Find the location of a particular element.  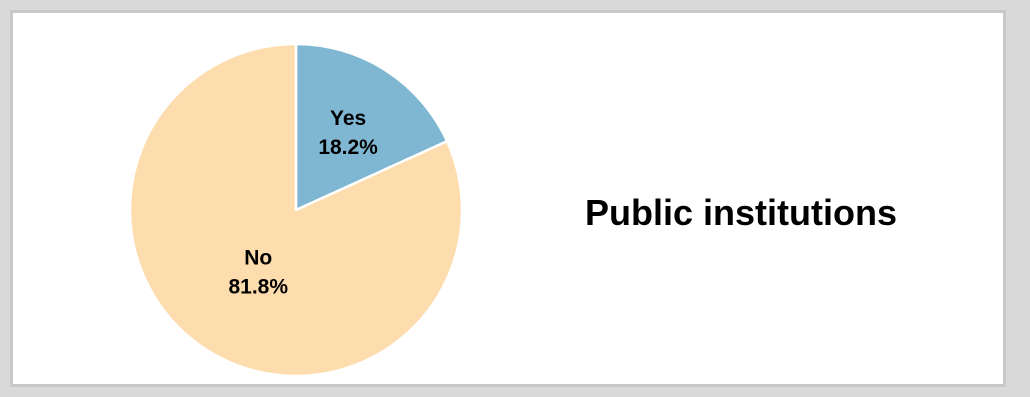

chart-title: Public institutions is located at coordinates (741, 212).